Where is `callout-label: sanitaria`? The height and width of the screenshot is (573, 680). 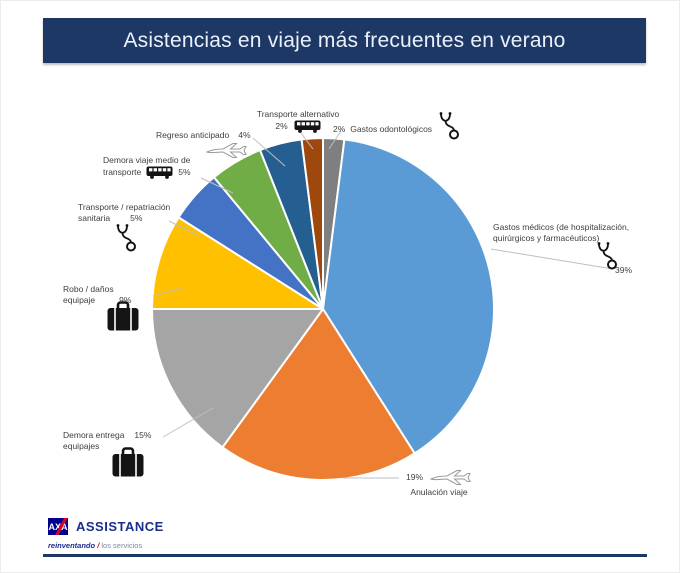
callout-label: sanitaria is located at coordinates (94, 218).